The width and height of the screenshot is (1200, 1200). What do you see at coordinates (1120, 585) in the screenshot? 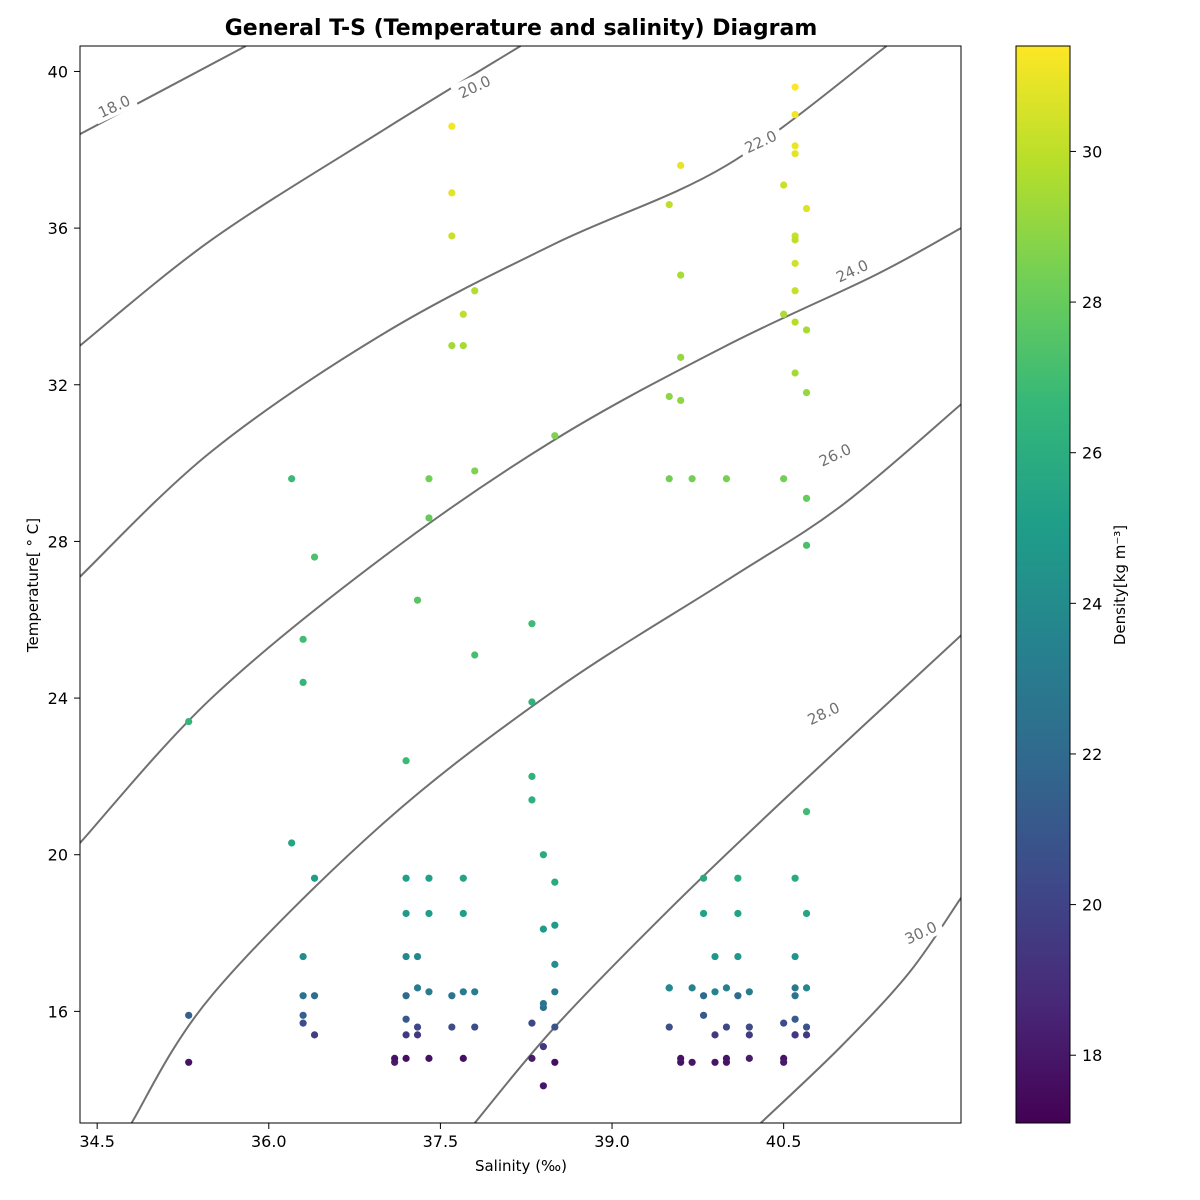
I see `colorbar-label: Density[kg m⁻³]` at bounding box center [1120, 585].